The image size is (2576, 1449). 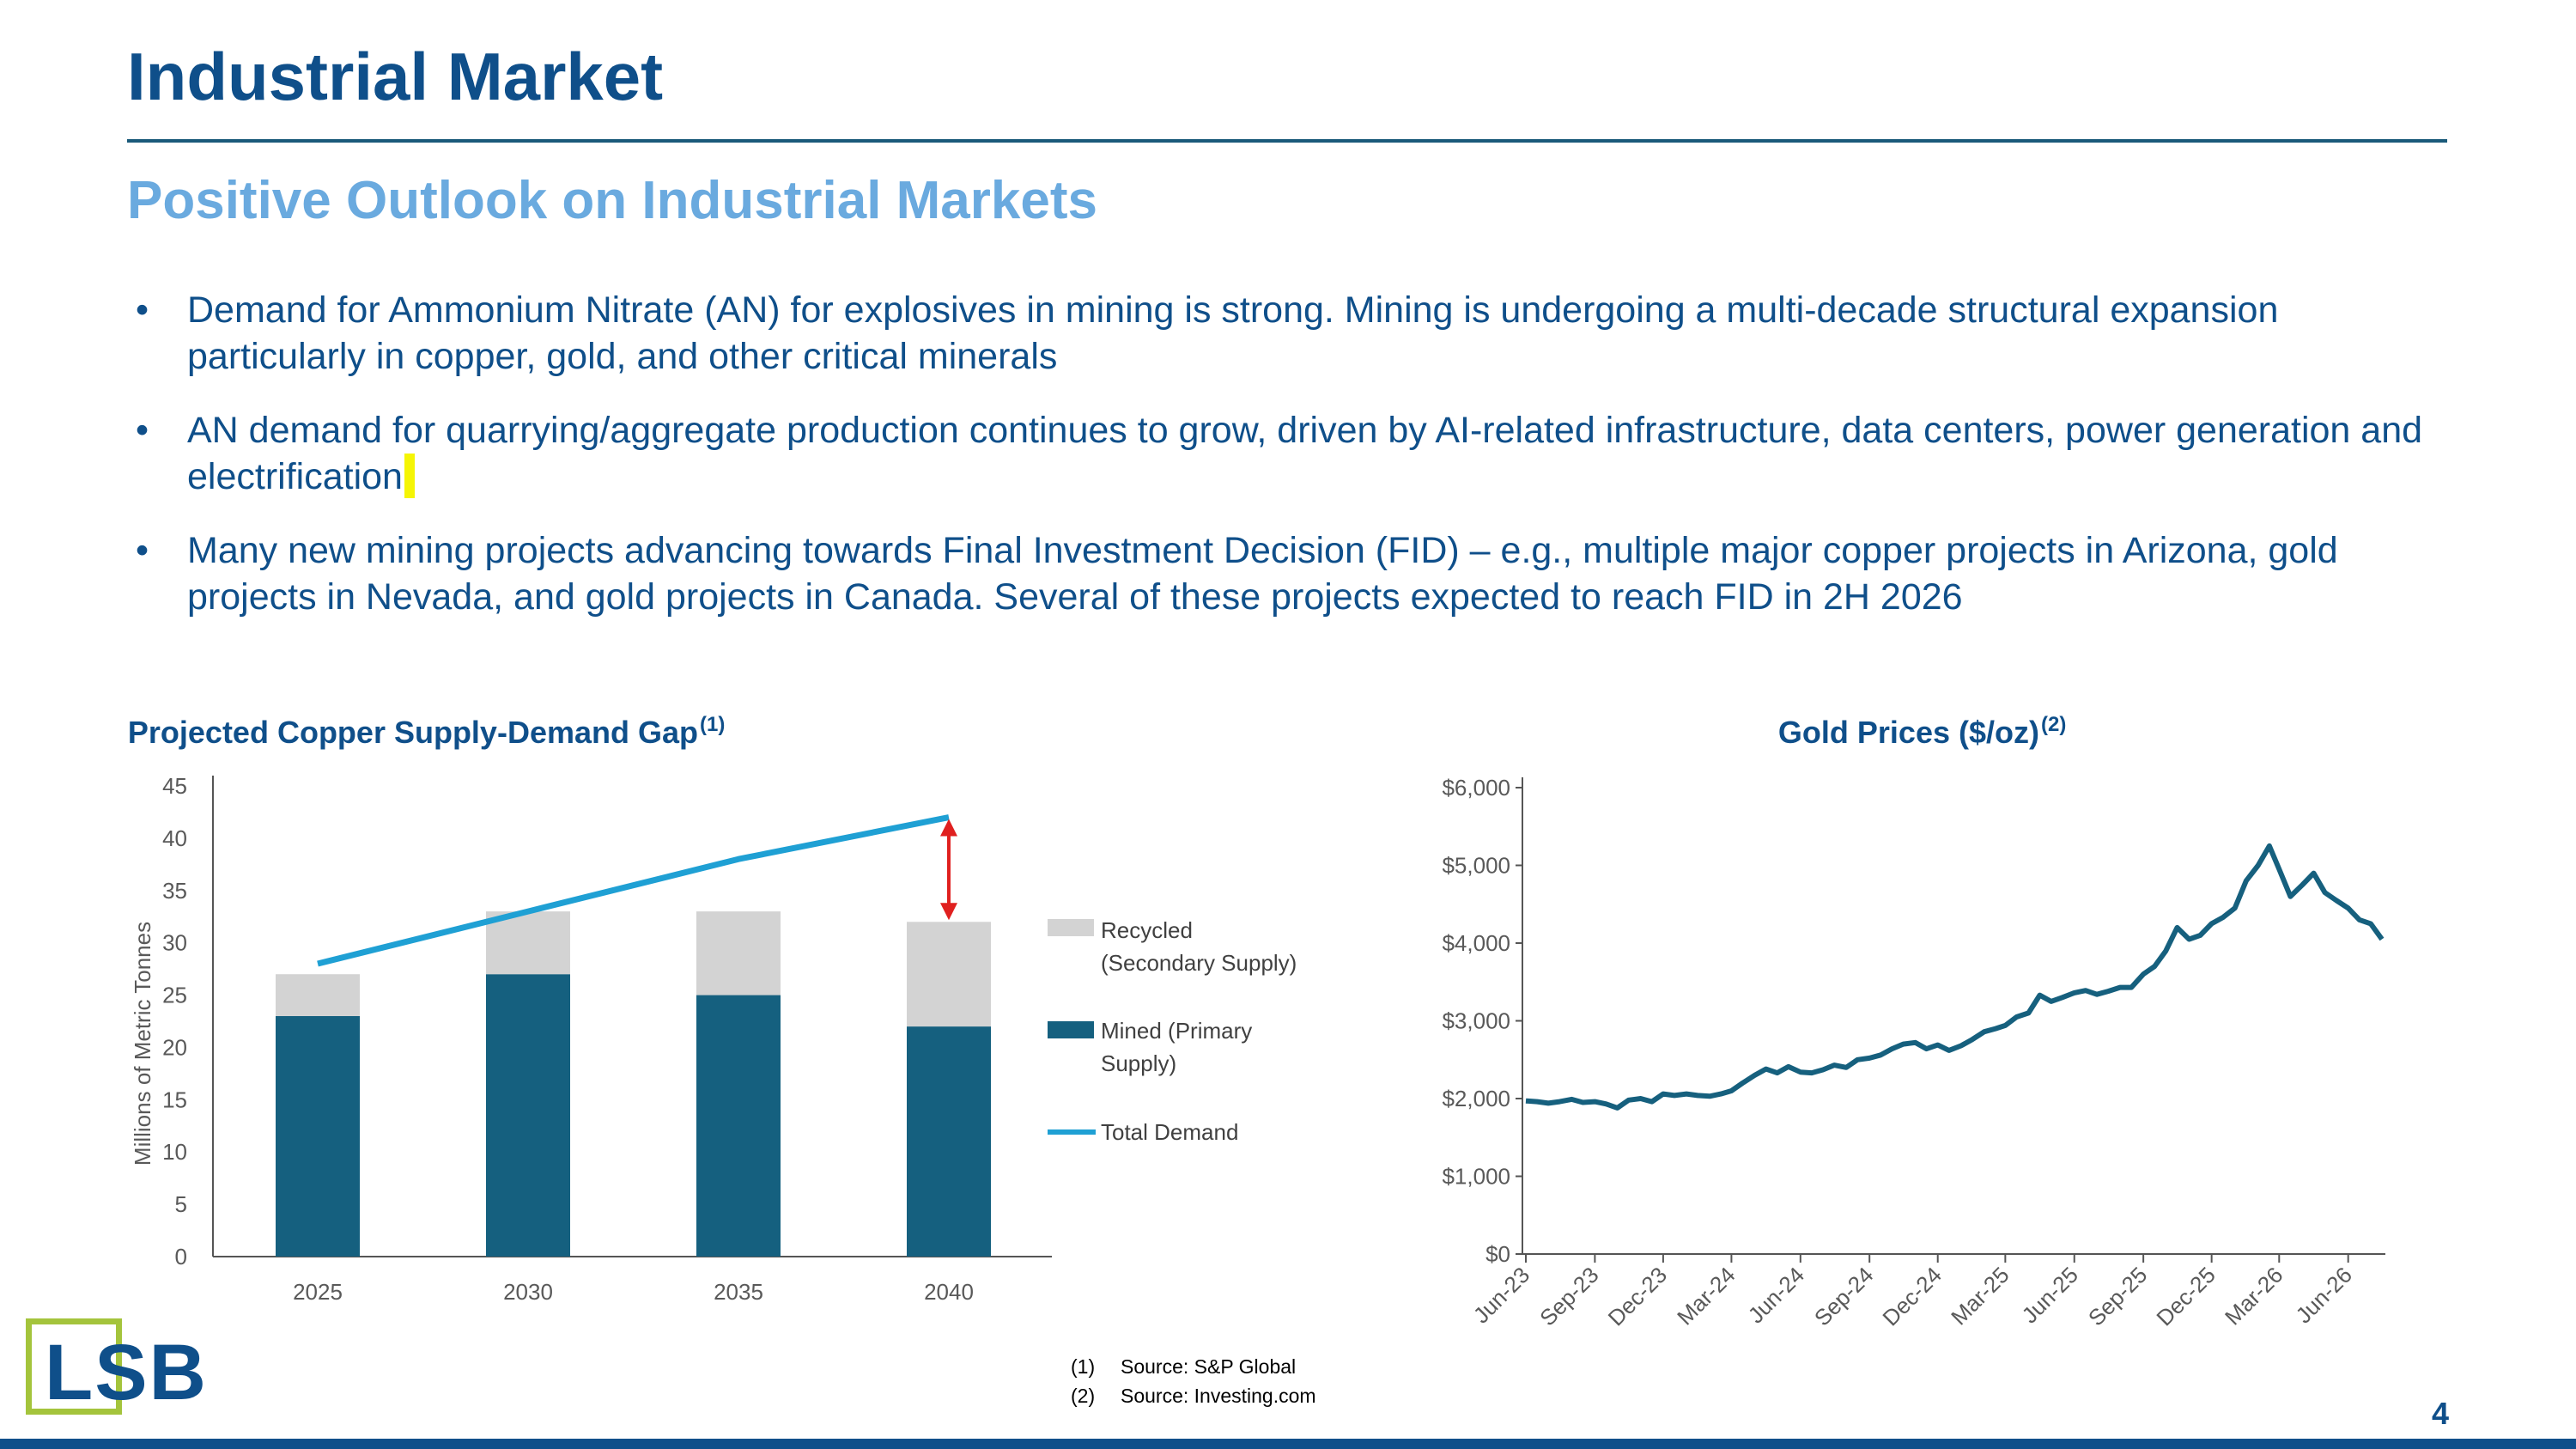 I want to click on copper-y-tick-label: 30, so click(x=175, y=943).